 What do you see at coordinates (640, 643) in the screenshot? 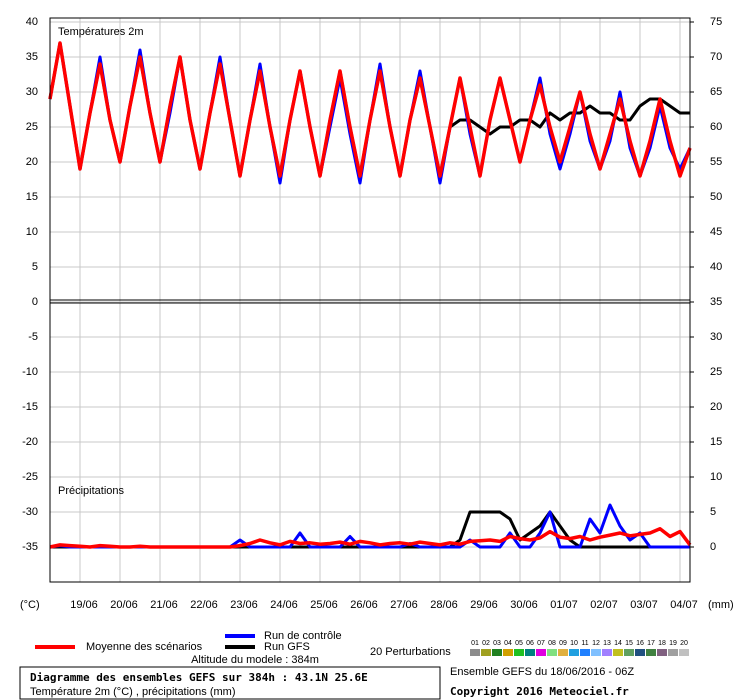
I see `perturbation-number: 16` at bounding box center [640, 643].